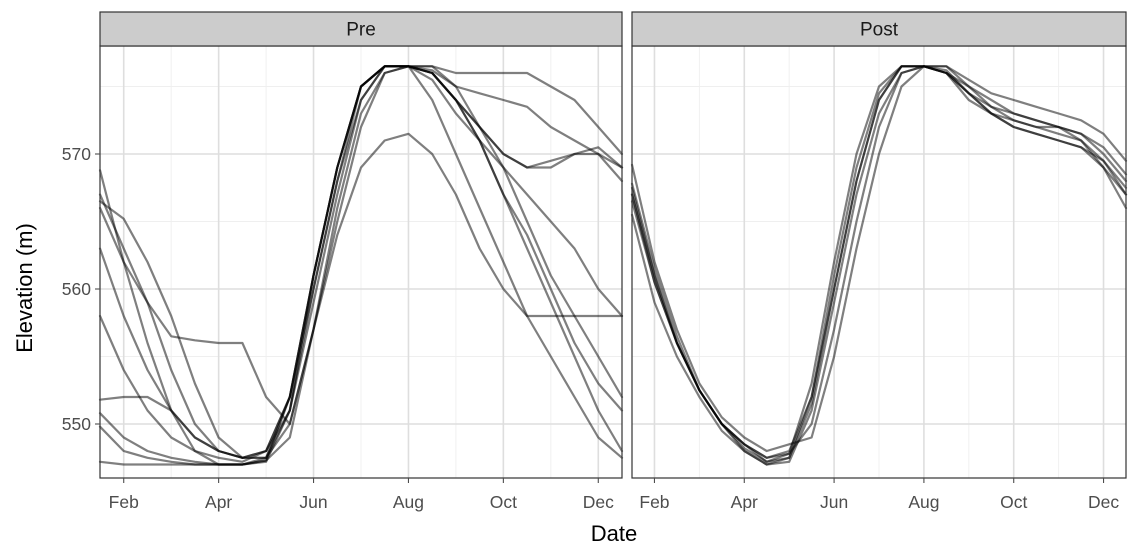 This screenshot has height=547, width=1140. I want to click on y-tick-label: 560, so click(76, 289).